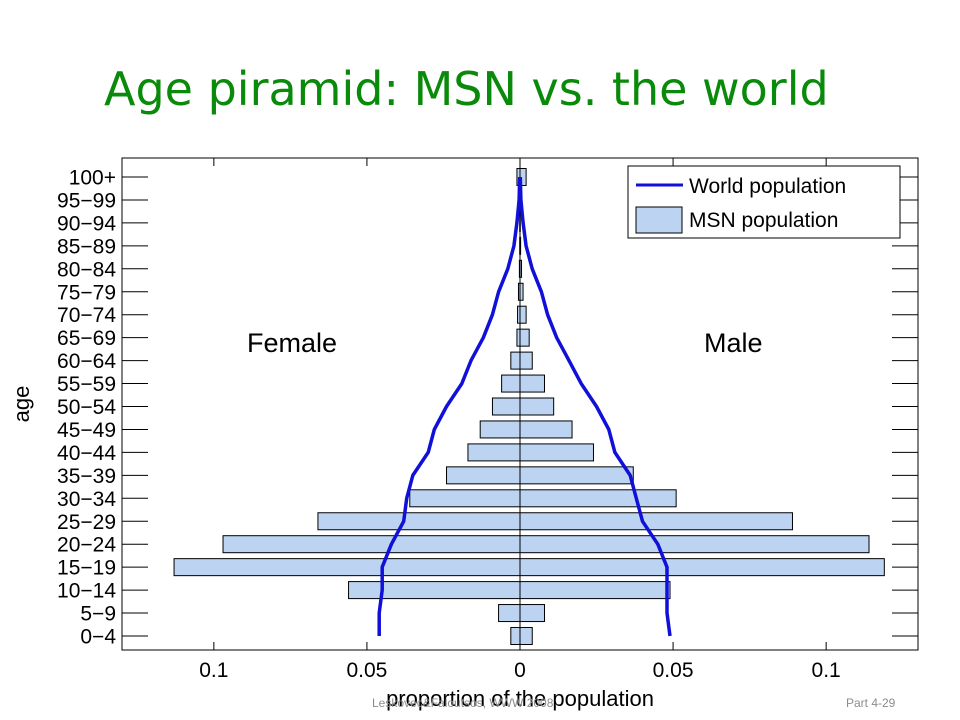 This screenshot has height=720, width=960. What do you see at coordinates (21, 404) in the screenshot?
I see `y-axis-label: age` at bounding box center [21, 404].